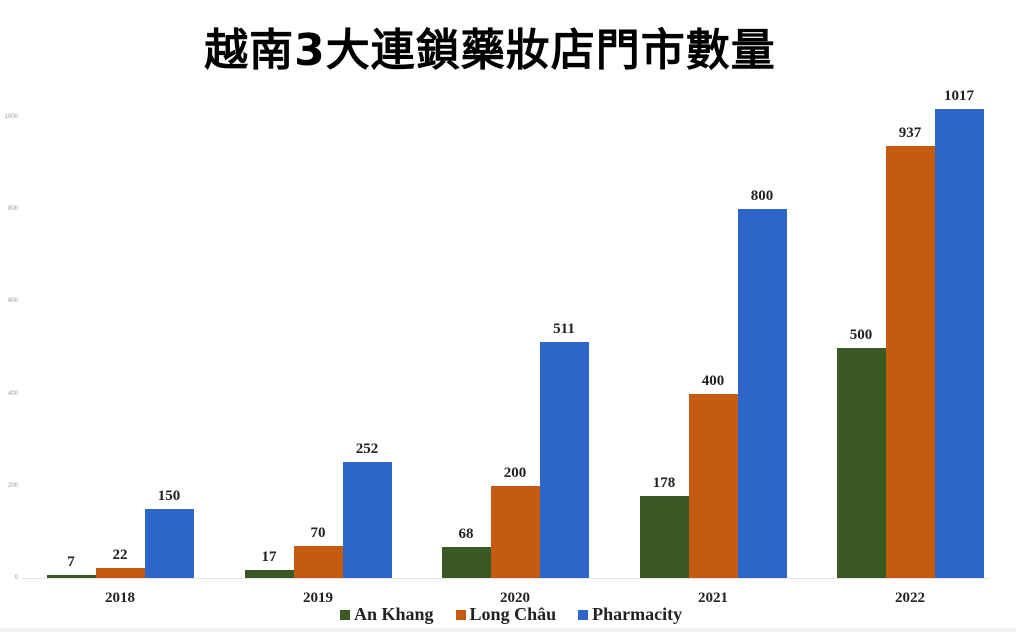 The height and width of the screenshot is (632, 1016). Describe the element at coordinates (11, 117) in the screenshot. I see `y-tick-label: 1000` at that location.